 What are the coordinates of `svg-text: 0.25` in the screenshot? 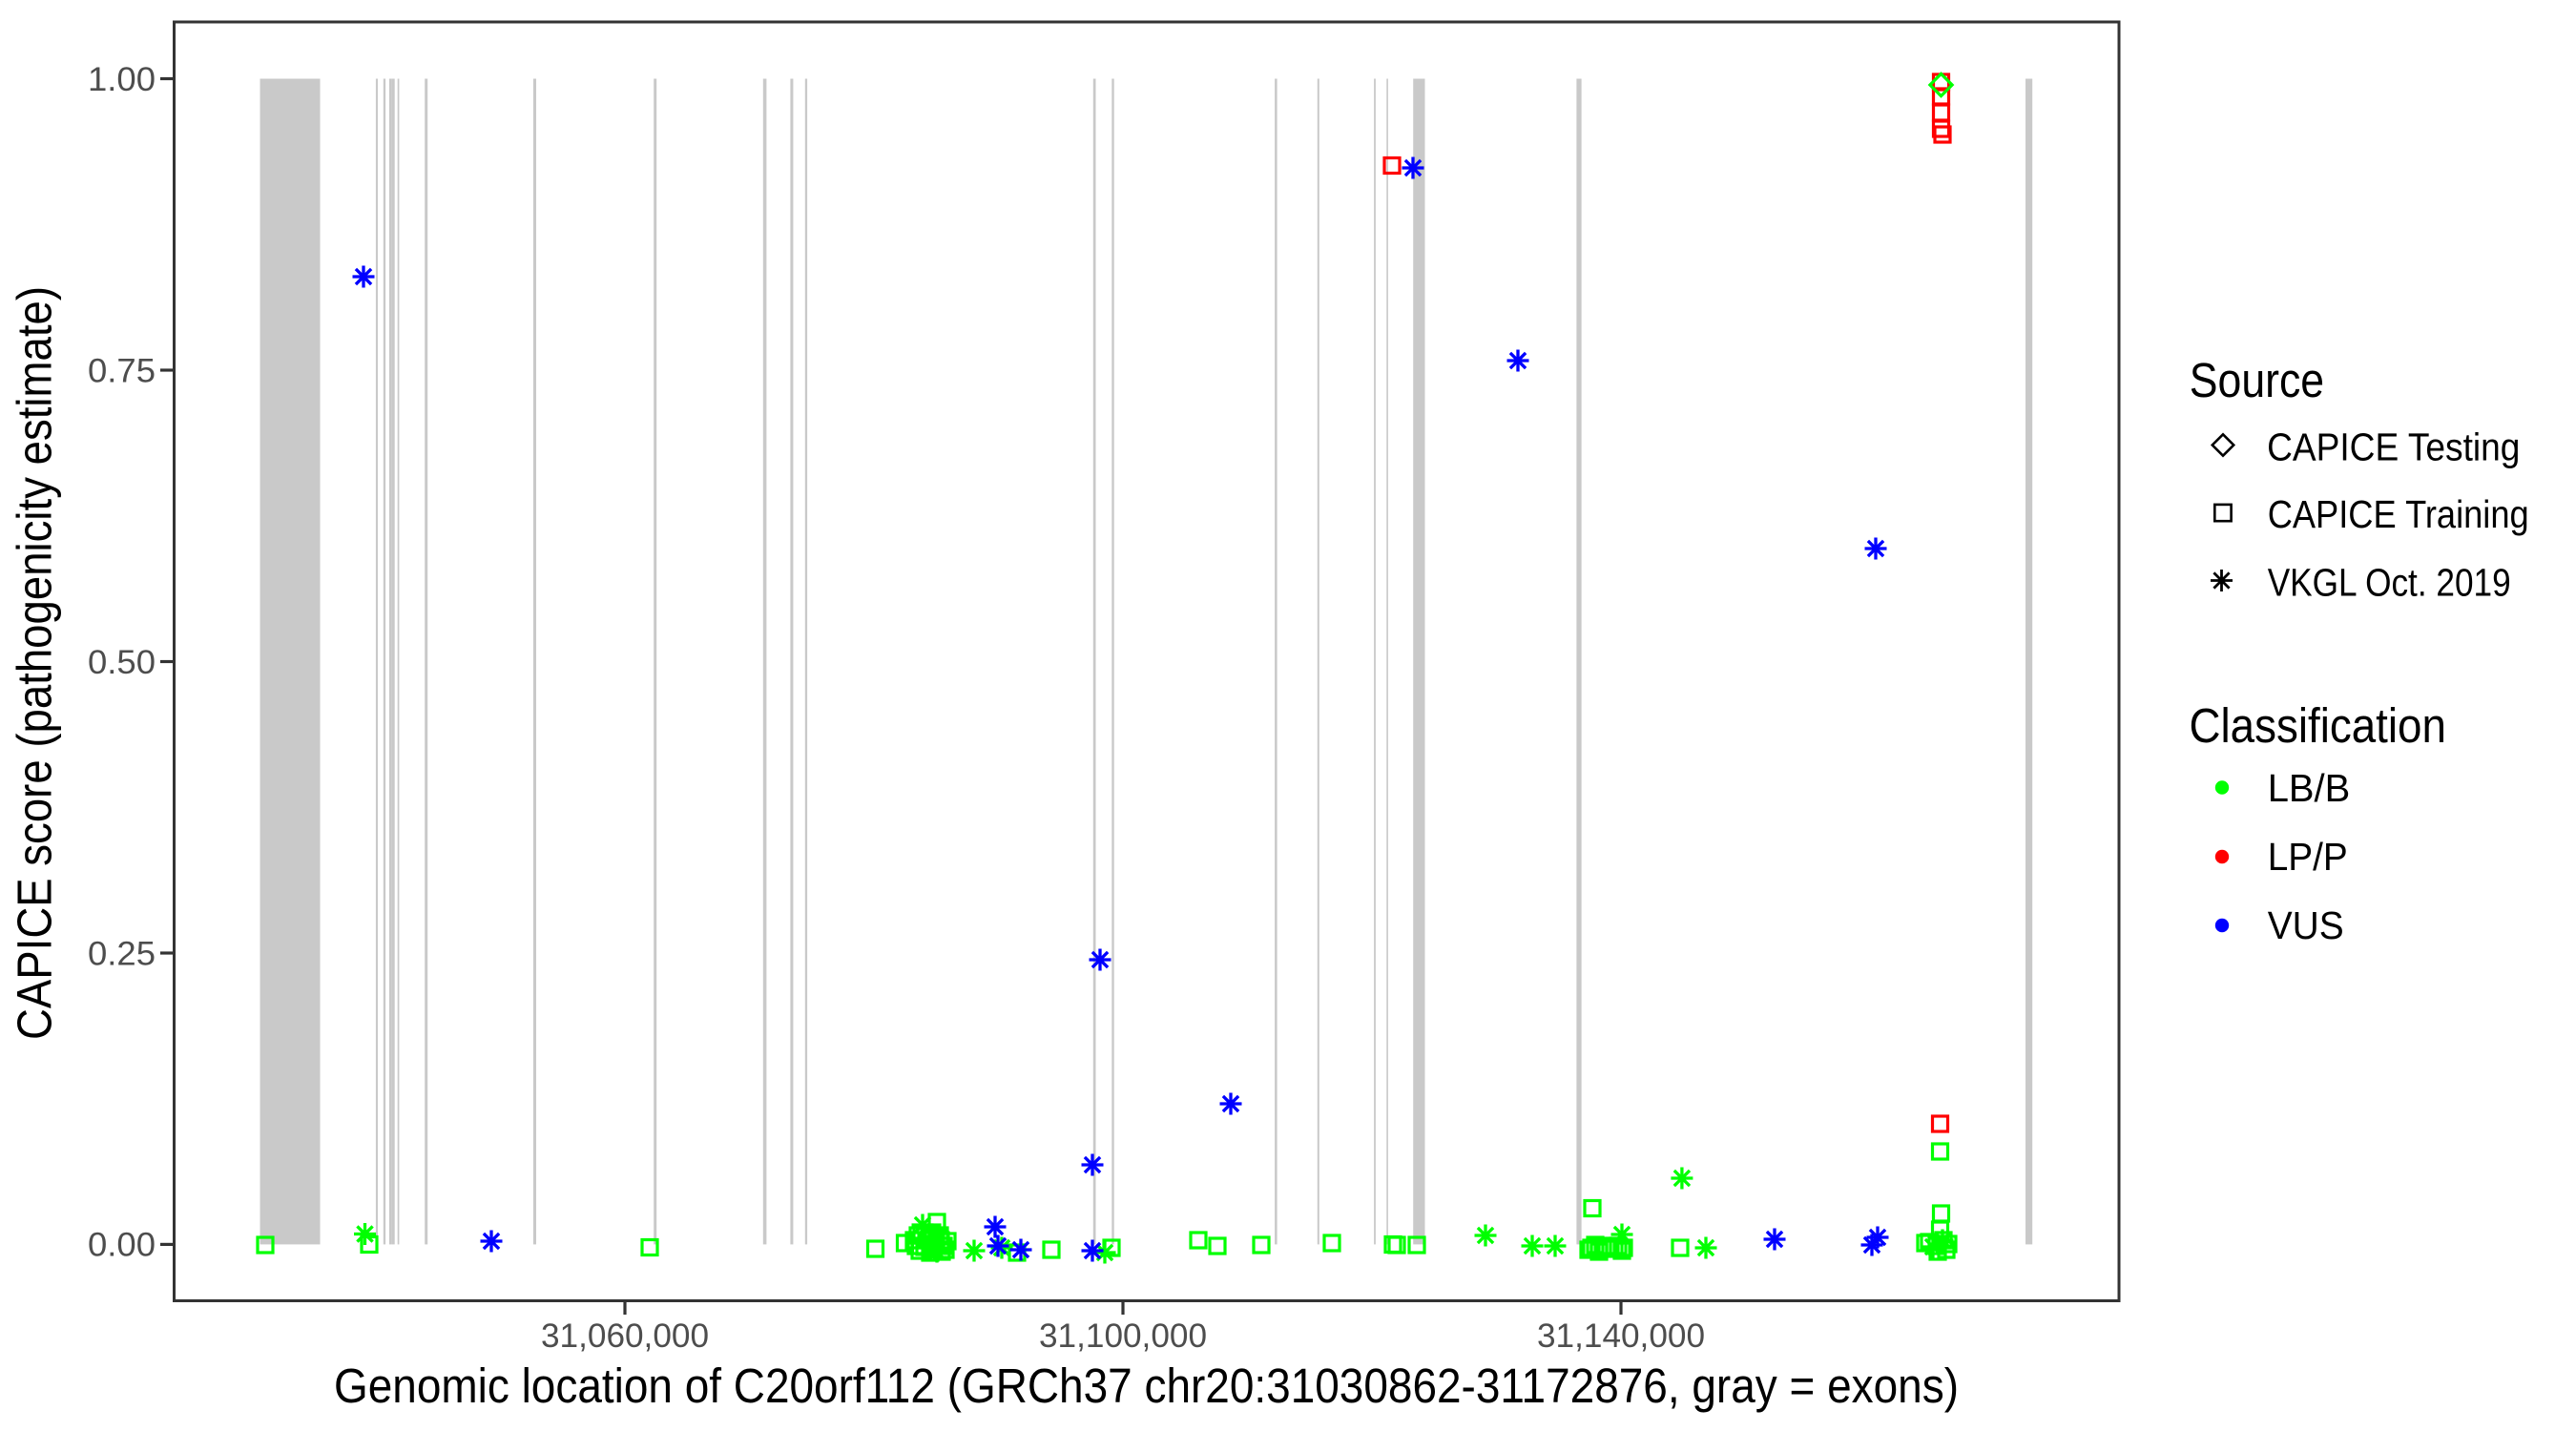 It's located at (122, 953).